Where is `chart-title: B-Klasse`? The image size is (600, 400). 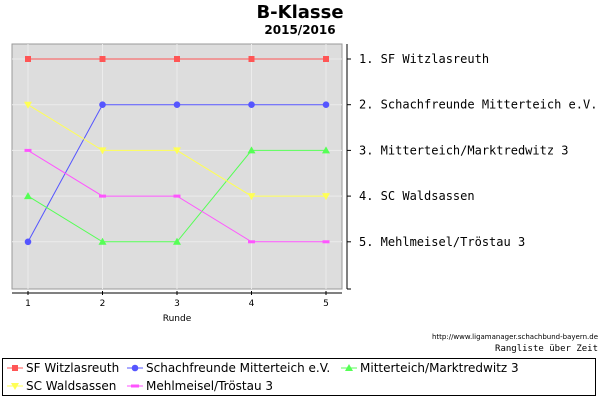
chart-title: B-Klasse is located at coordinates (300, 12).